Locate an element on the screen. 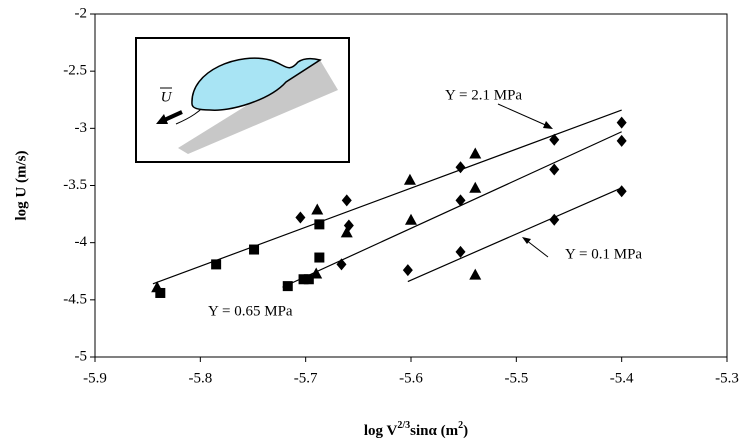 The height and width of the screenshot is (447, 739). y-tick-label: -5 is located at coordinates (81, 356).